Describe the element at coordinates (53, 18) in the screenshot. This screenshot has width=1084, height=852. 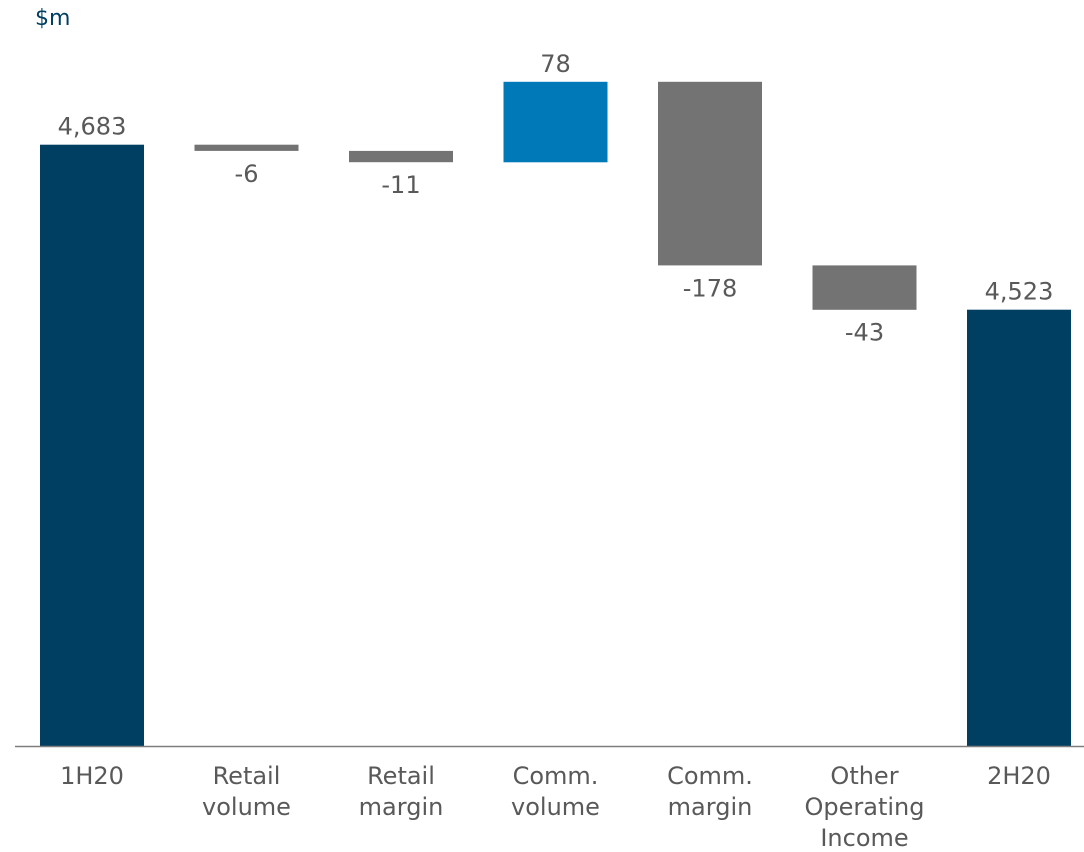
I see `unit-label: $m` at that location.